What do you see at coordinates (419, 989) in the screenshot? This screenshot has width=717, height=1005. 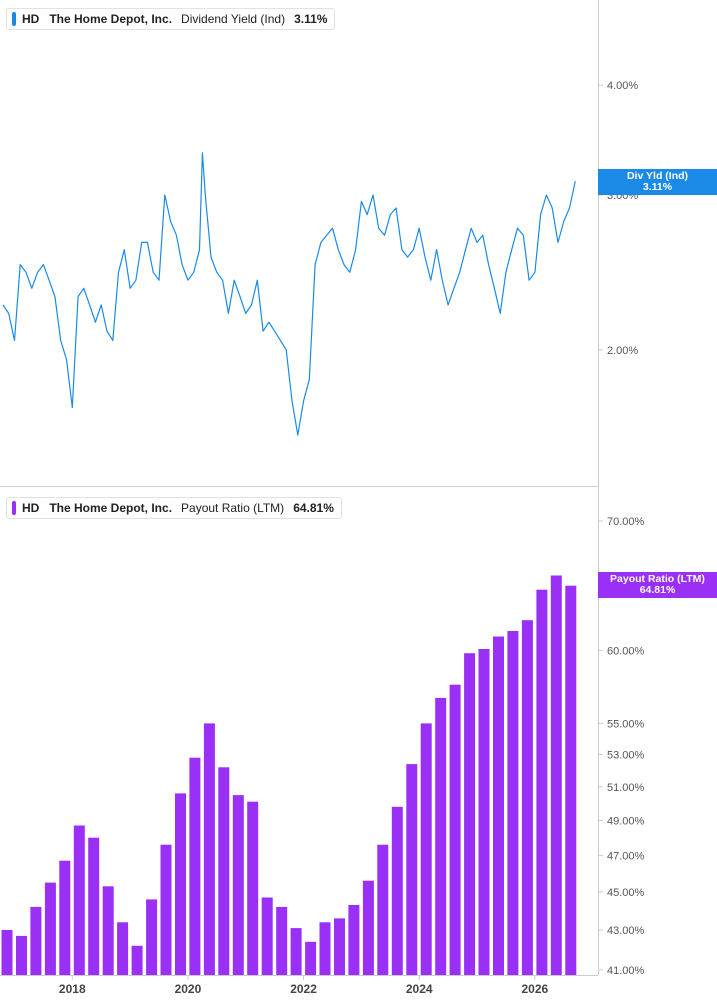 I see `x-tick-label: 2024` at bounding box center [419, 989].